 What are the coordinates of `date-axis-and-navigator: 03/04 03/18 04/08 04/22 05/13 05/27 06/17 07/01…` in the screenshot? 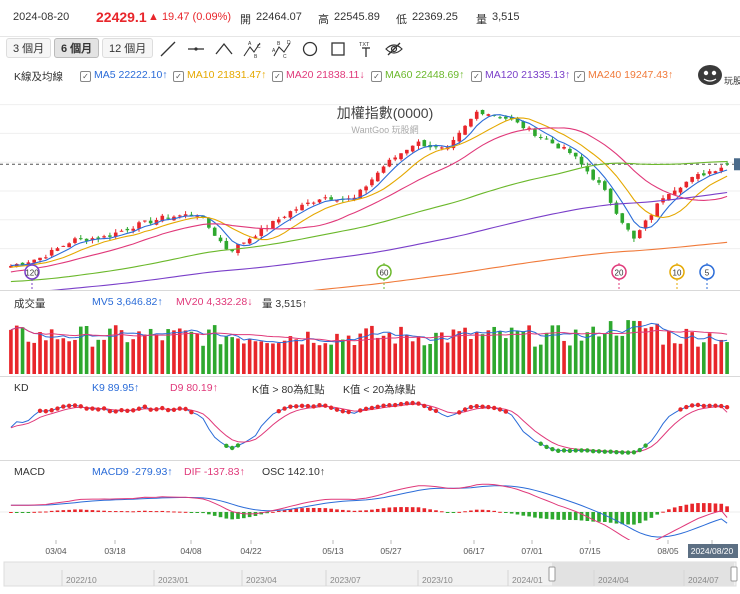 It's located at (370, 563).